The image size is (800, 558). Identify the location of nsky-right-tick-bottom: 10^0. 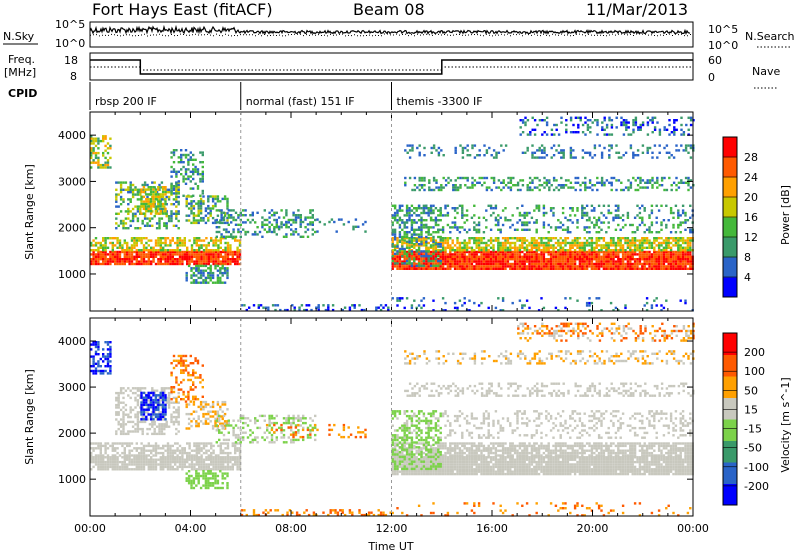
(723, 45).